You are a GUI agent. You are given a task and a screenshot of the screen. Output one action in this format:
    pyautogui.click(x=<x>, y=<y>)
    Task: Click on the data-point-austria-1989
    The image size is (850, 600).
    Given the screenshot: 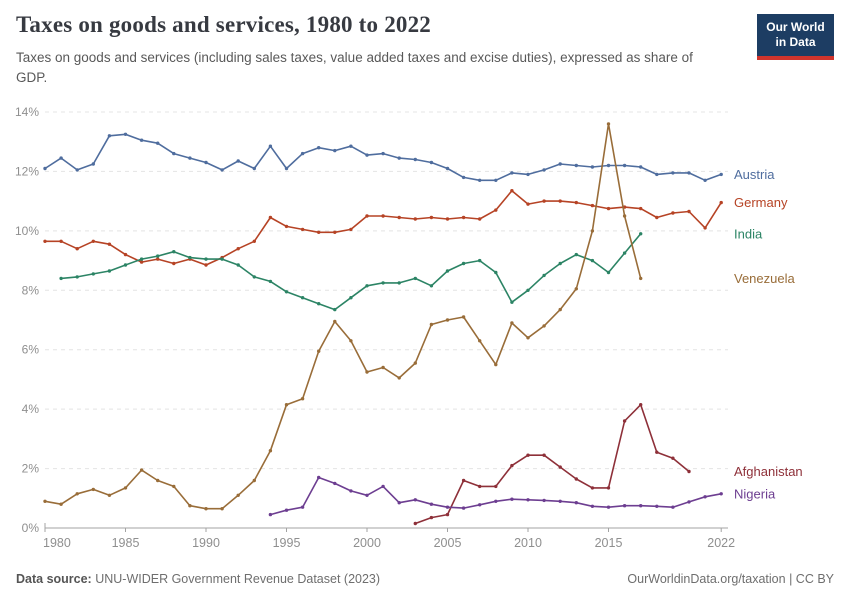 What is the action you would take?
    pyautogui.click(x=190, y=158)
    